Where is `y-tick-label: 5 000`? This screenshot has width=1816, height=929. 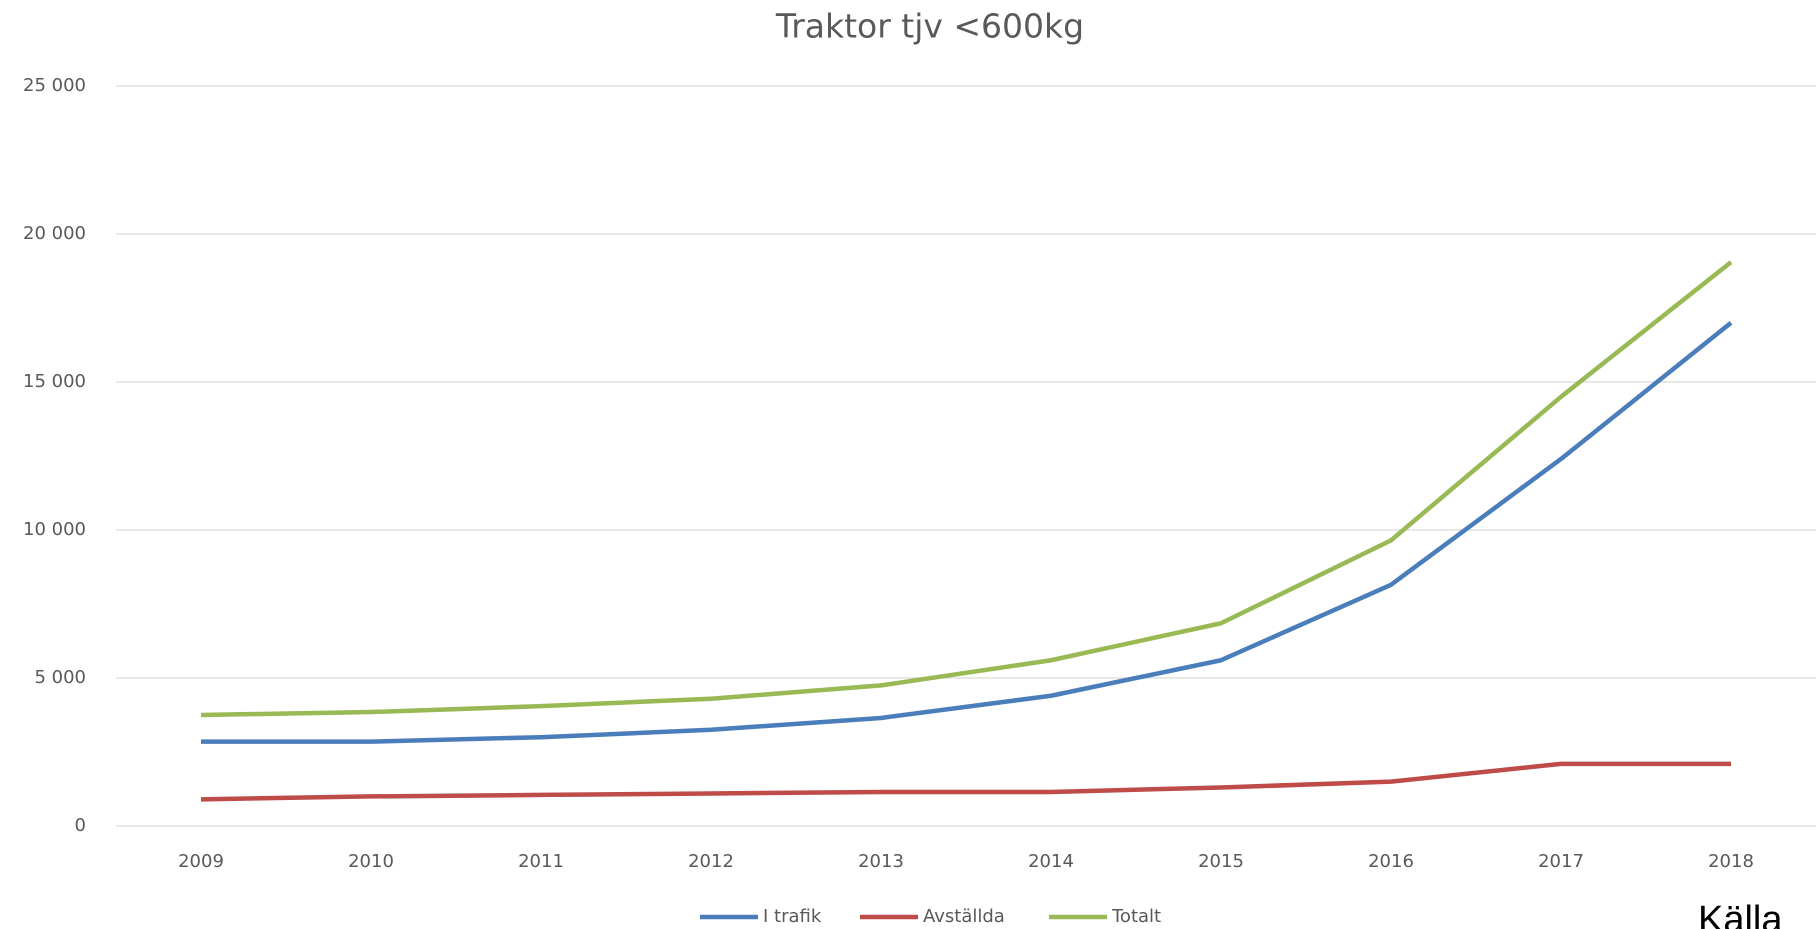 y-tick-label: 5 000 is located at coordinates (60, 677).